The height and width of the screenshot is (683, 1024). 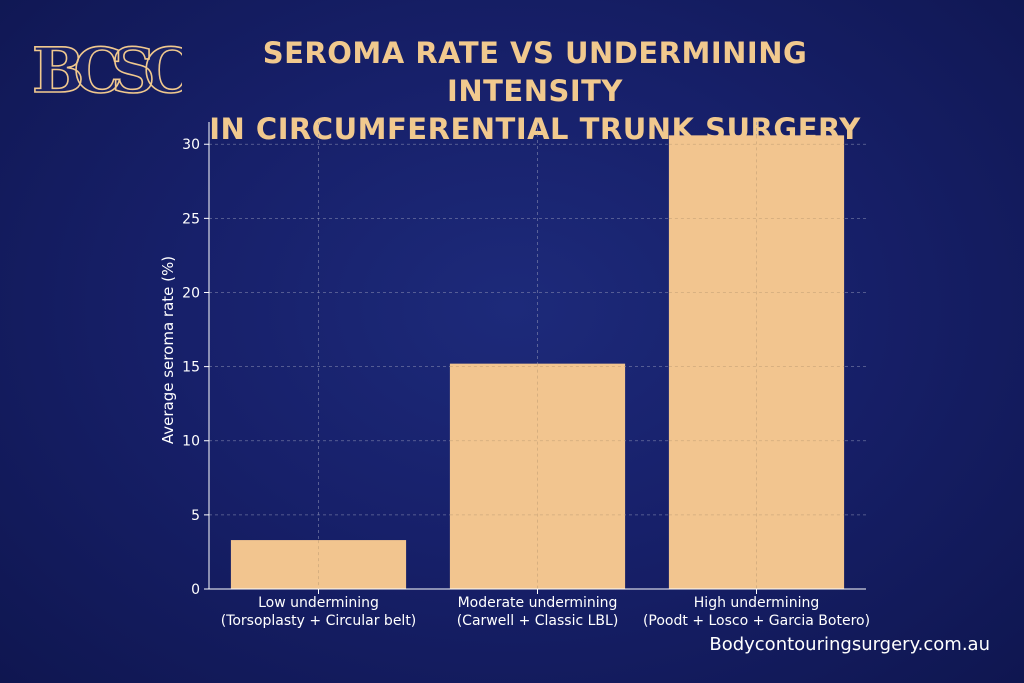 What do you see at coordinates (195, 590) in the screenshot?
I see `y-tick-label: 0` at bounding box center [195, 590].